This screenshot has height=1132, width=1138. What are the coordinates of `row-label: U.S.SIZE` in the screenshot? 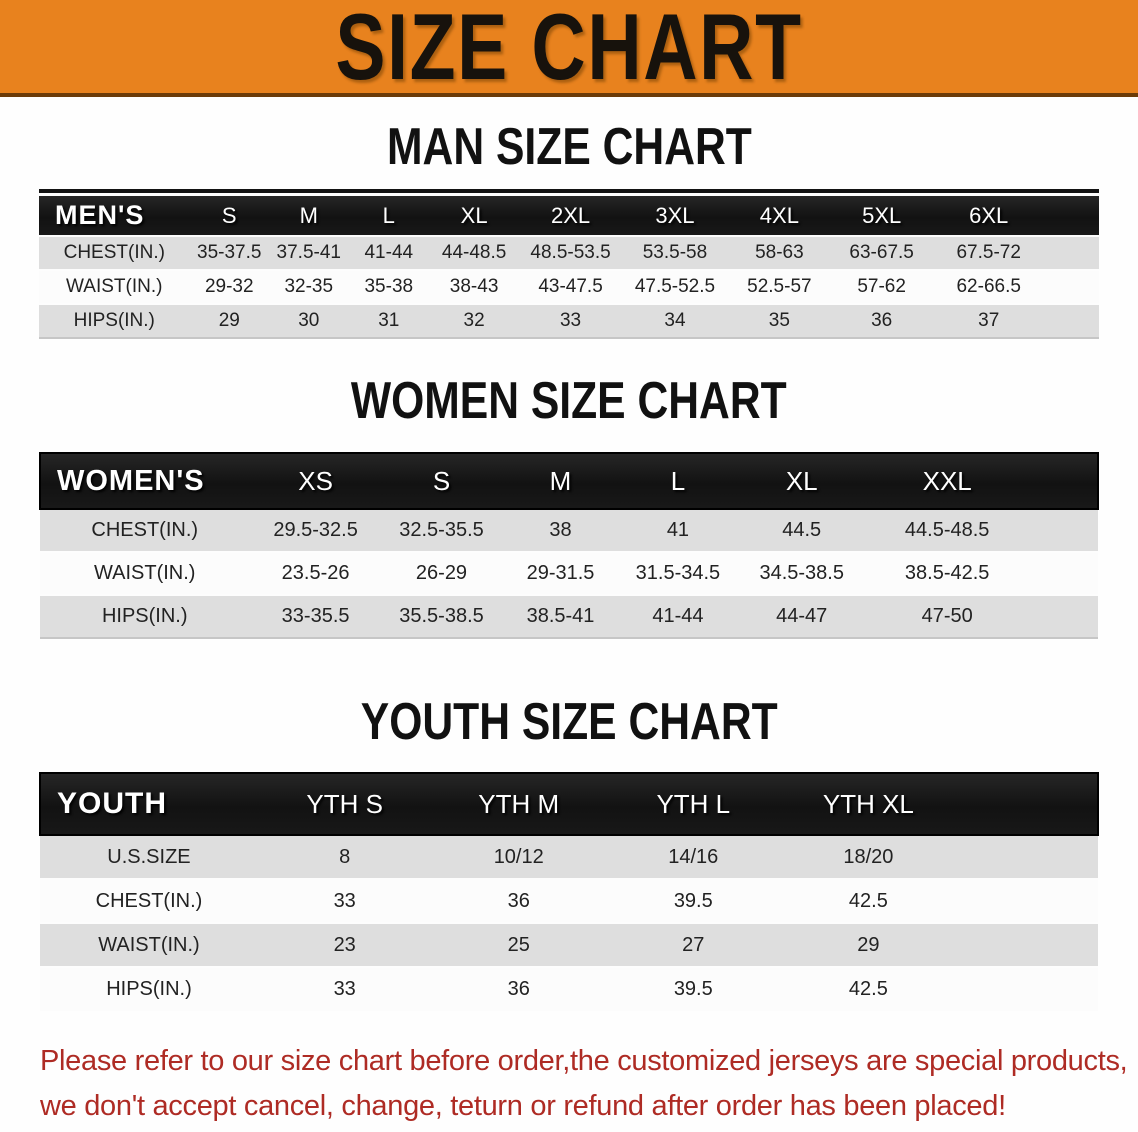 It's located at (149, 856).